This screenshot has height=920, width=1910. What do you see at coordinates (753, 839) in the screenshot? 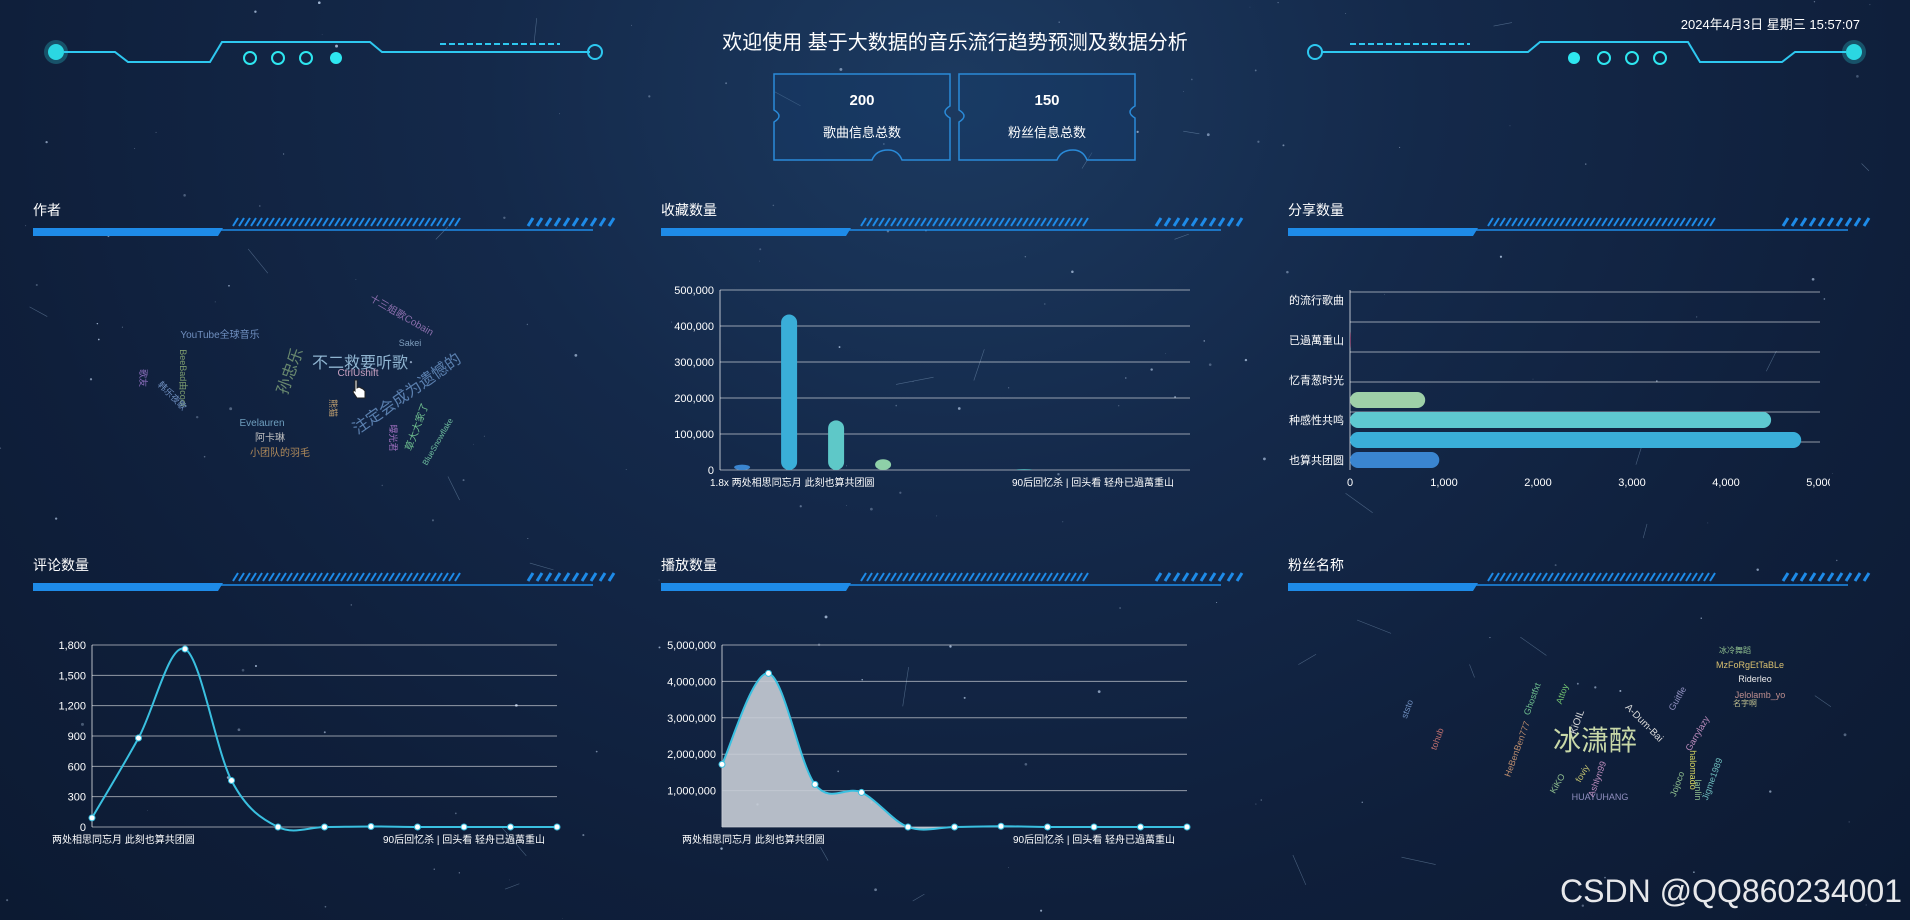
I see `x-tick-label: 两处相思同忘月 此刻也算共团圆` at bounding box center [753, 839].